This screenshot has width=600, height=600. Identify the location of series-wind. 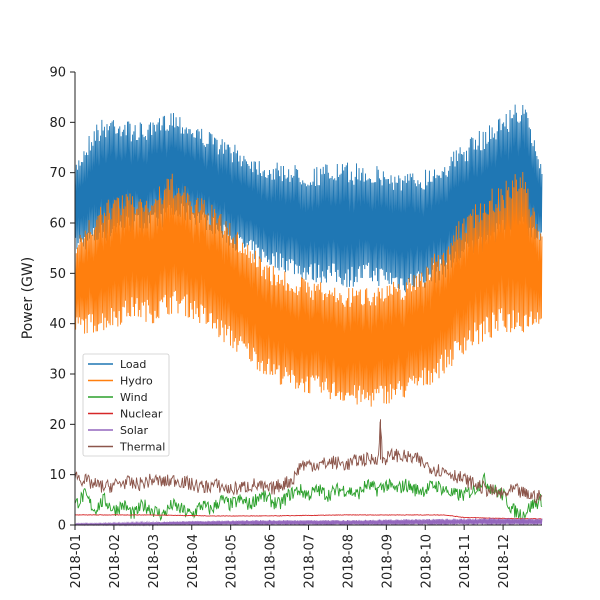
(308, 497).